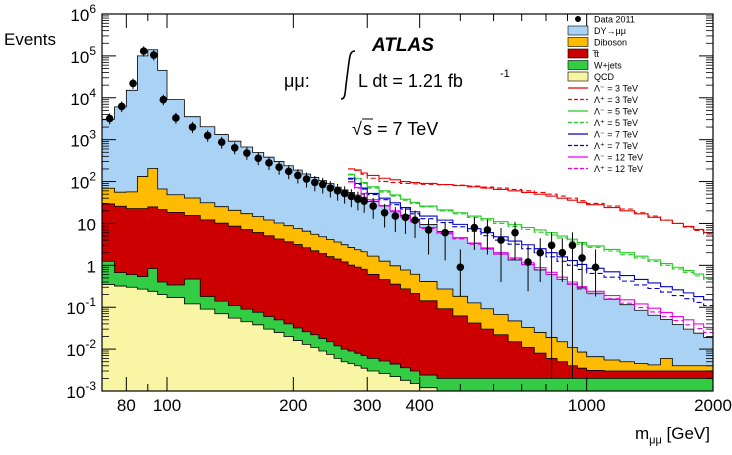  What do you see at coordinates (86, 224) in the screenshot?
I see `y-tick-label: 10` at bounding box center [86, 224].